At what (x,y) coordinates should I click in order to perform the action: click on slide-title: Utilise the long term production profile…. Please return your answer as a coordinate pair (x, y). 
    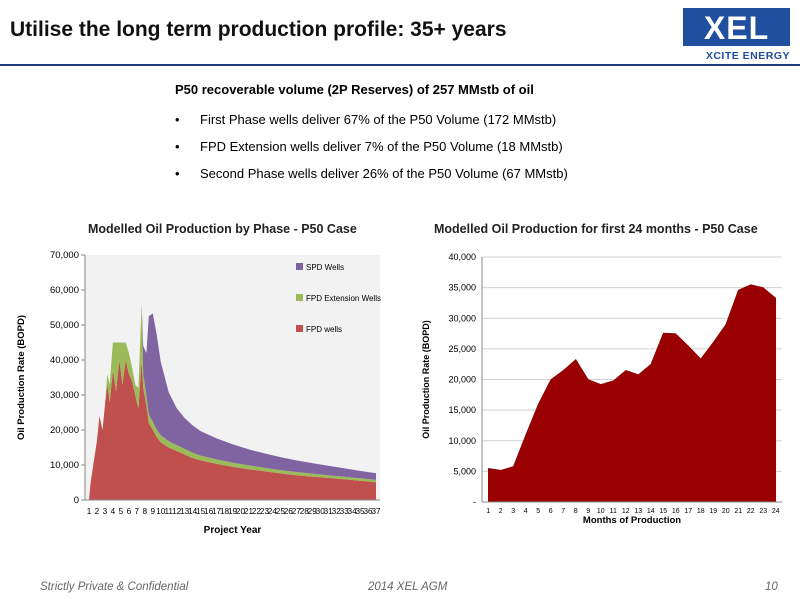
    Looking at the image, I should click on (258, 29).